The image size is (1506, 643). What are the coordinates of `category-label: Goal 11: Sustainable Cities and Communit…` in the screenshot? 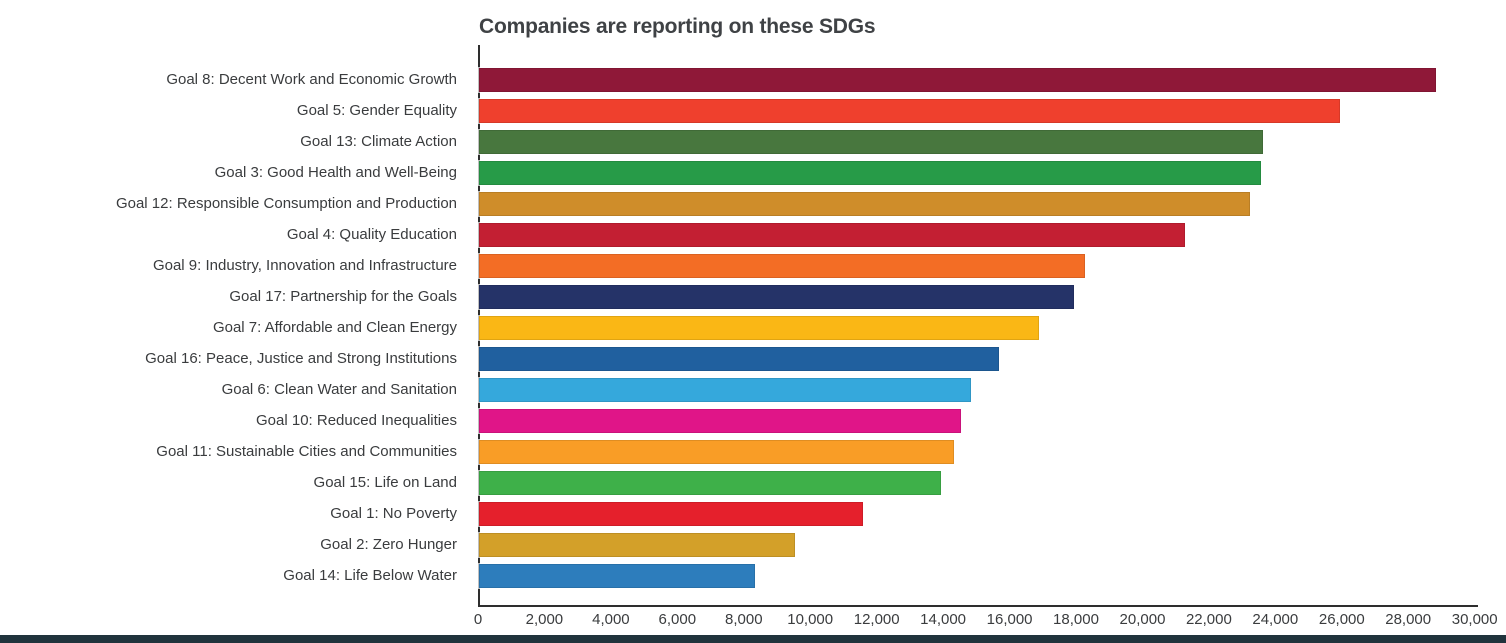 It's located at (306, 451).